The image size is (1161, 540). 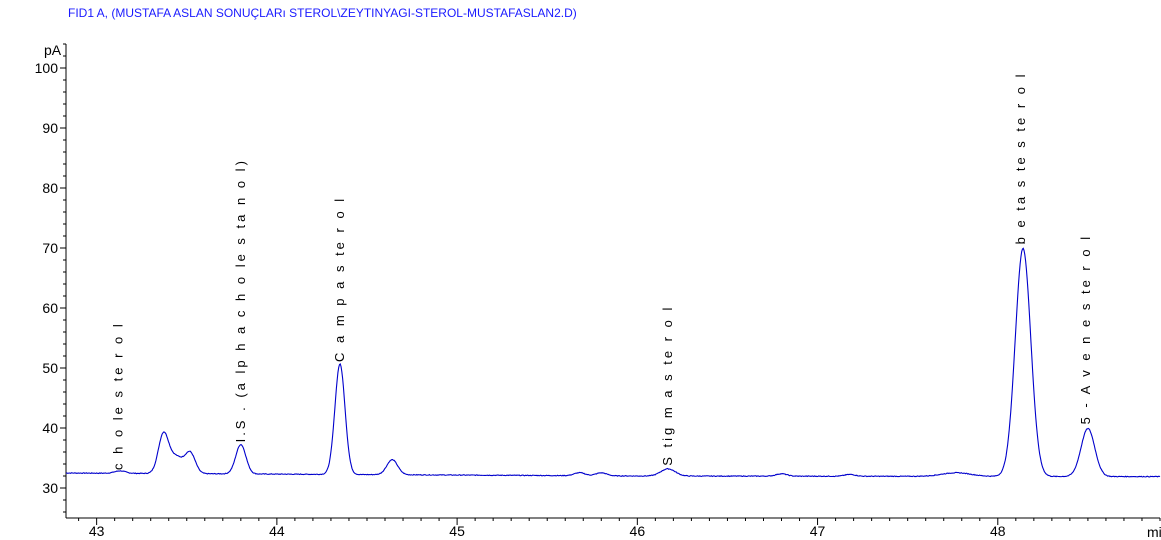 I want to click on x-tick-label: 43, so click(x=97, y=531).